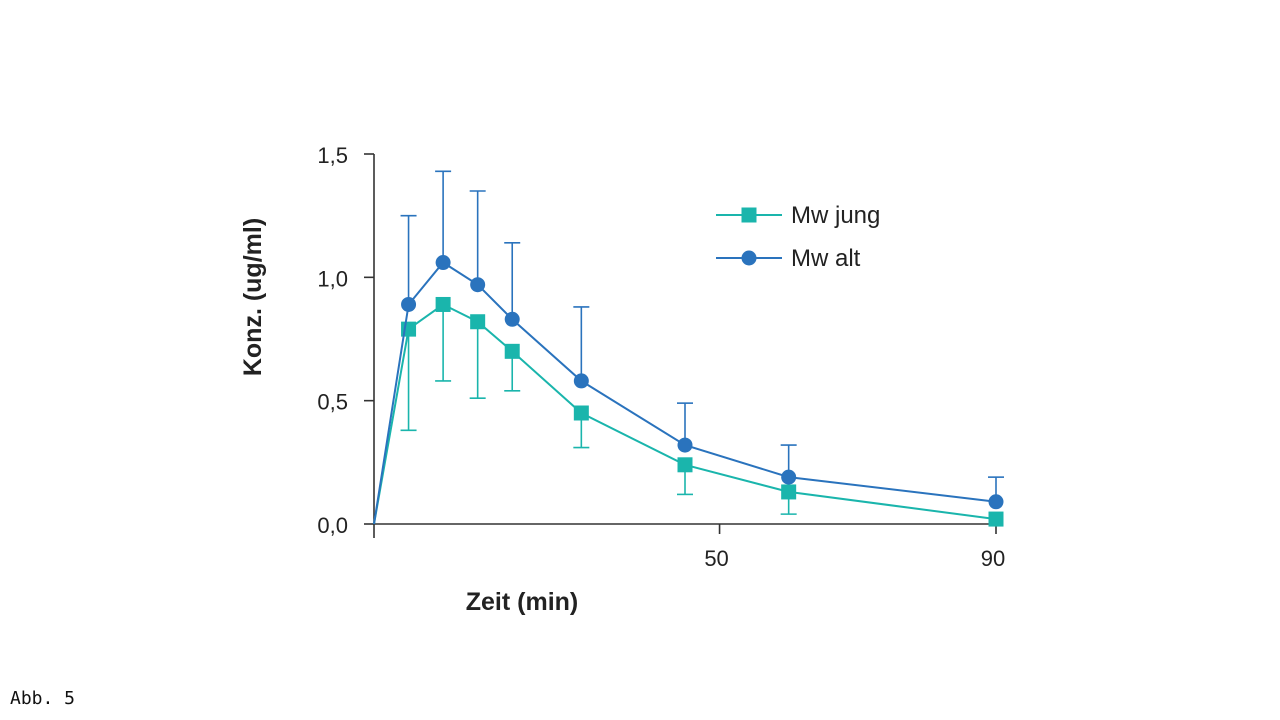 The width and height of the screenshot is (1280, 720). What do you see at coordinates (332, 278) in the screenshot?
I see `y-tick-label: 1,0` at bounding box center [332, 278].